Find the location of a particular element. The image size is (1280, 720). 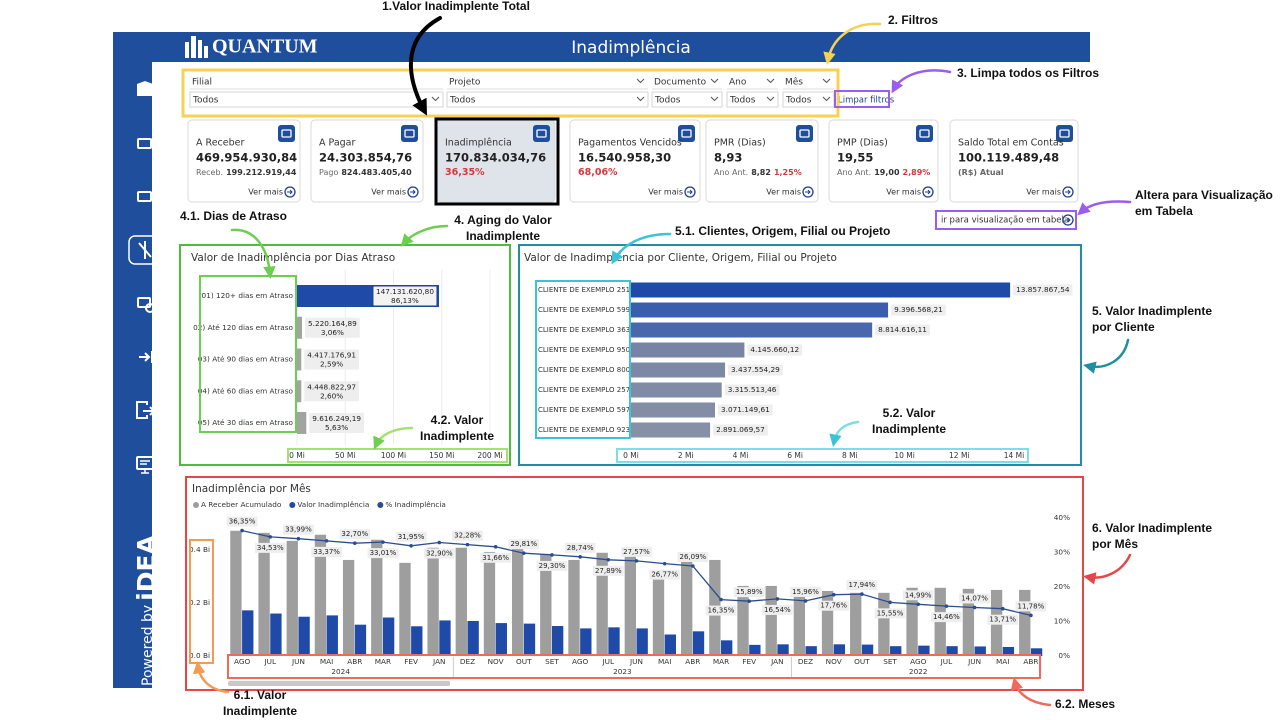

receivable-icon is located at coordinates (144, 143).